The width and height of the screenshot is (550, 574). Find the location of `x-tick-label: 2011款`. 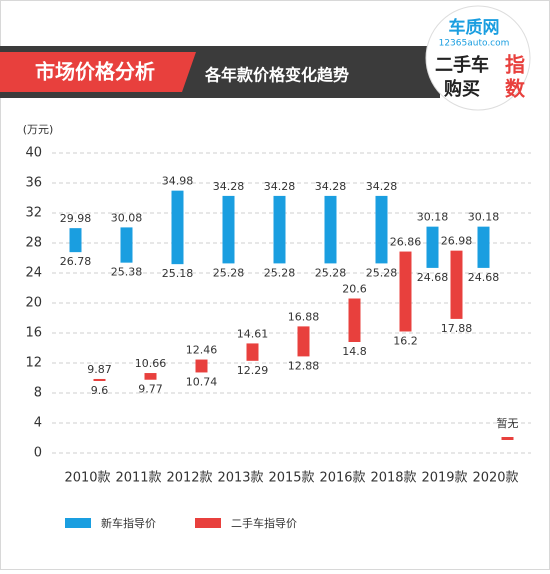

x-tick-label: 2011款 is located at coordinates (138, 478).